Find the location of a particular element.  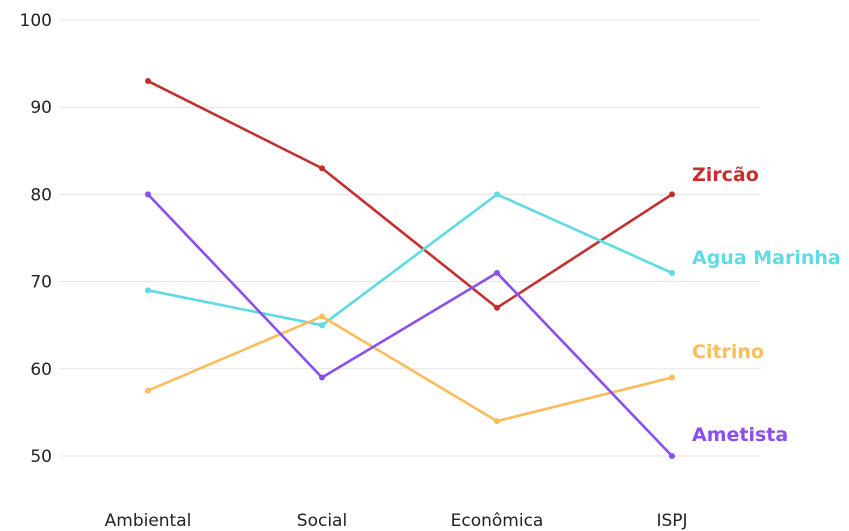

x-axis-ticks: Ambiental Social Econômica ISPJ is located at coordinates (396, 521).